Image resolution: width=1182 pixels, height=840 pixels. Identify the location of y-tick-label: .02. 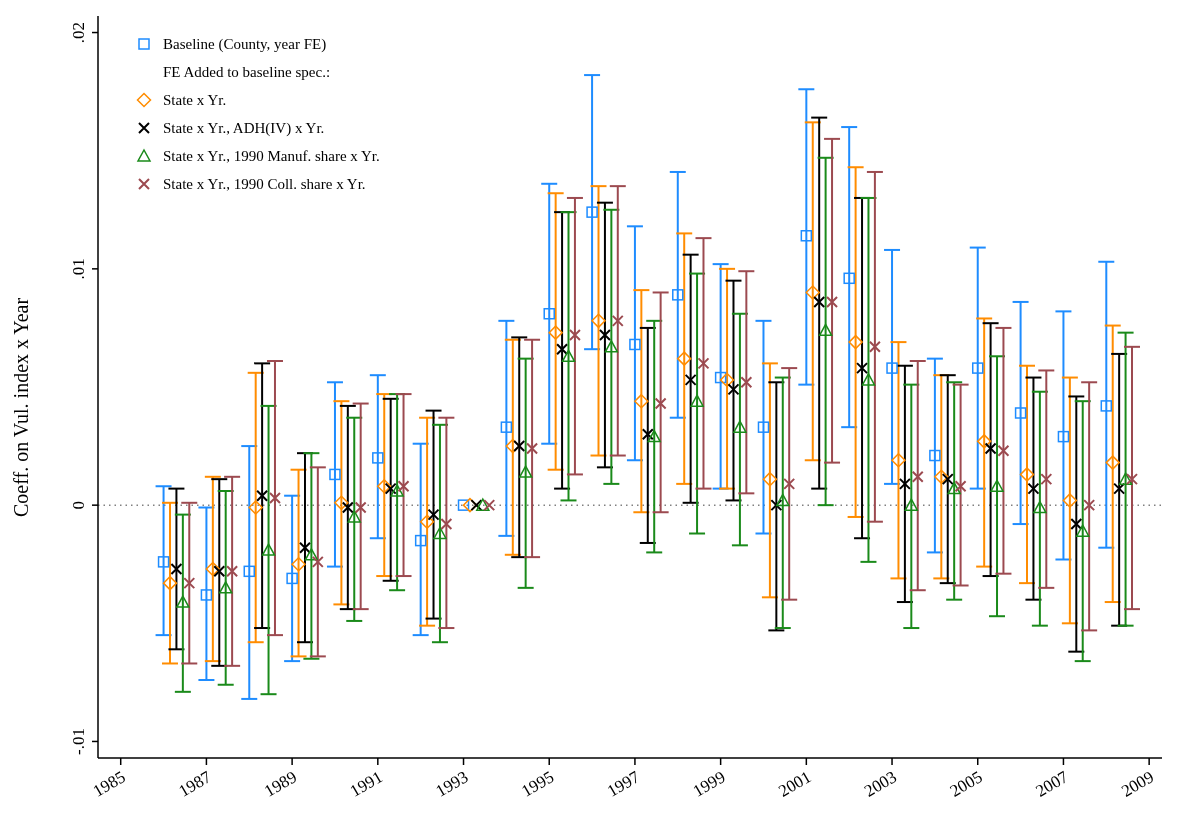
(78, 32).